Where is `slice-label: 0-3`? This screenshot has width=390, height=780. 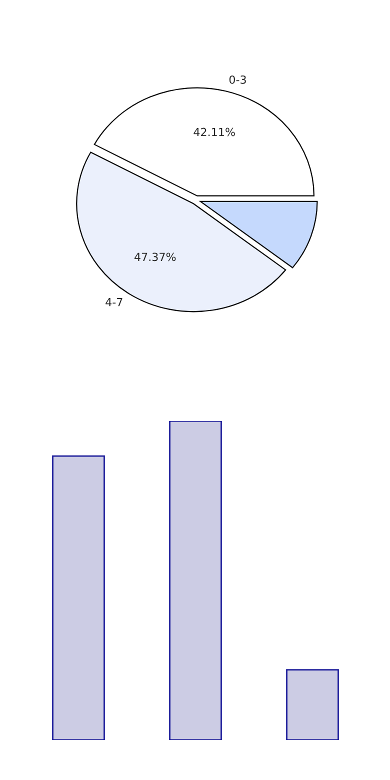
slice-label: 0-3 is located at coordinates (237, 79).